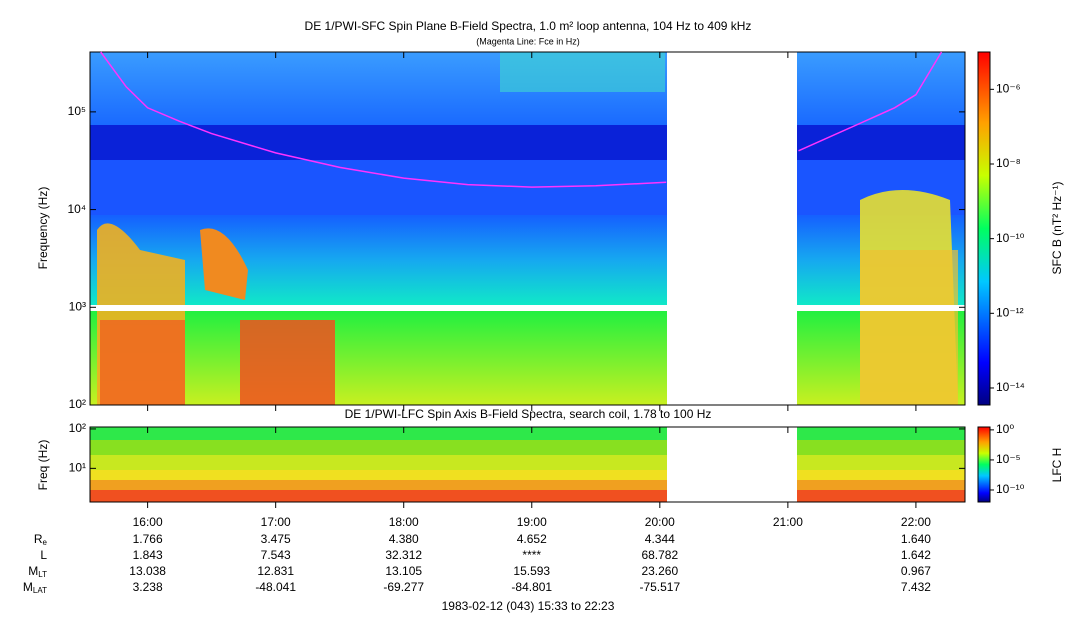  Describe the element at coordinates (276, 555) in the screenshot. I see `ephemeris-value: 7.543` at that location.